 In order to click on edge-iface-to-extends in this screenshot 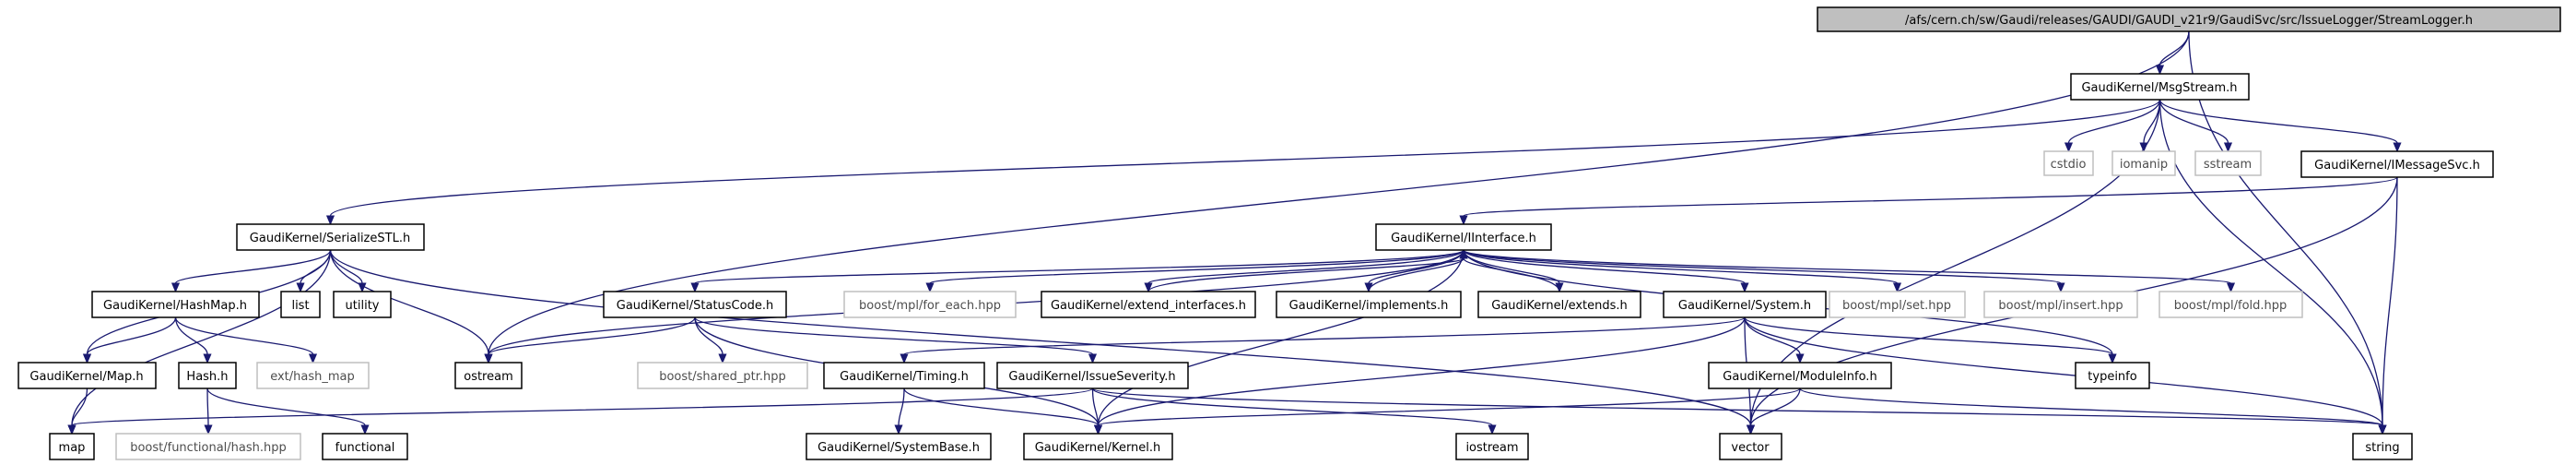, I will do `click(1513, 271)`.